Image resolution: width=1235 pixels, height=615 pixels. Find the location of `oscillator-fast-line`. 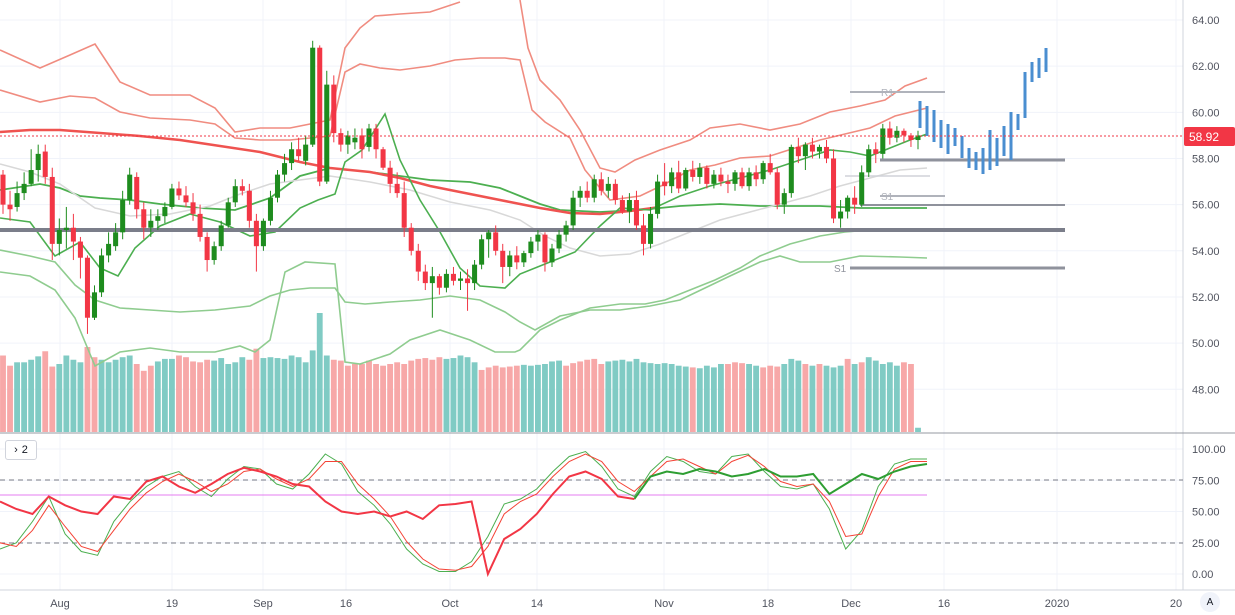

oscillator-fast-line is located at coordinates (463, 511).